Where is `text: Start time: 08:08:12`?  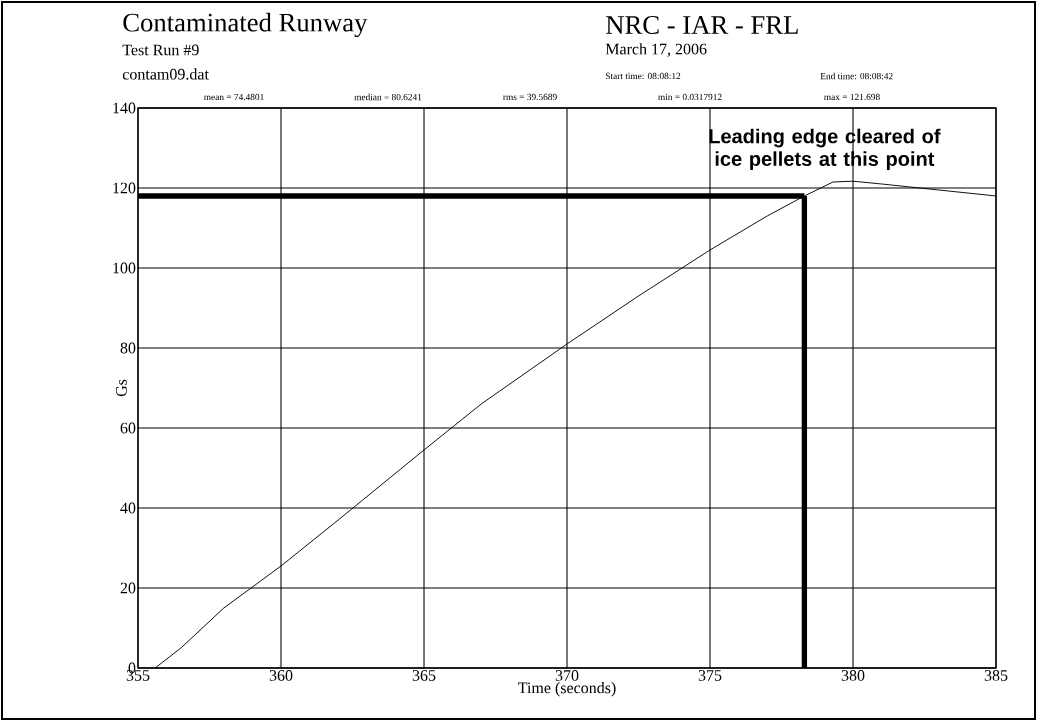 text: Start time: 08:08:12 is located at coordinates (643, 76).